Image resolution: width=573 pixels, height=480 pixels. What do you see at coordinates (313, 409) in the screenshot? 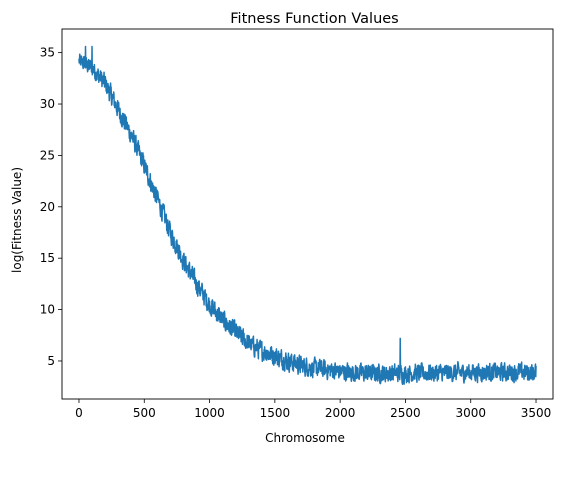
I see `x-axis: 0 500 1000 1500 2000 2500 3000 3500` at bounding box center [313, 409].